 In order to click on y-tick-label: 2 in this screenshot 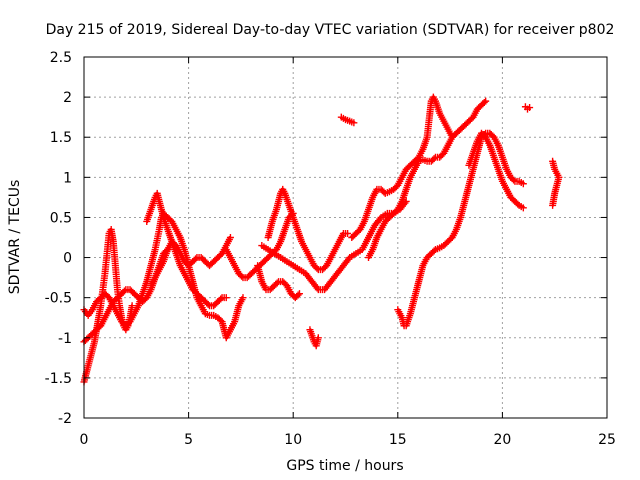, I will do `click(67, 98)`.